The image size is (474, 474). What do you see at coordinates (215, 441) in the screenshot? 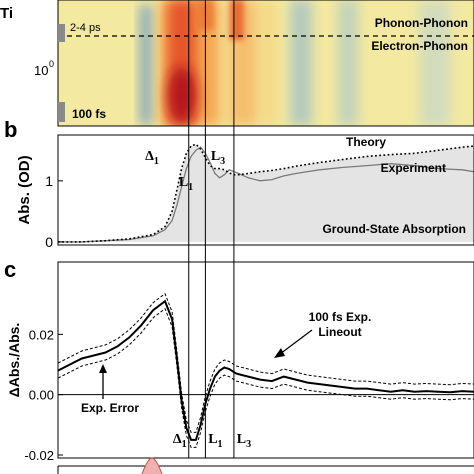
I see `panel-c-marker-label: L1` at bounding box center [215, 441].